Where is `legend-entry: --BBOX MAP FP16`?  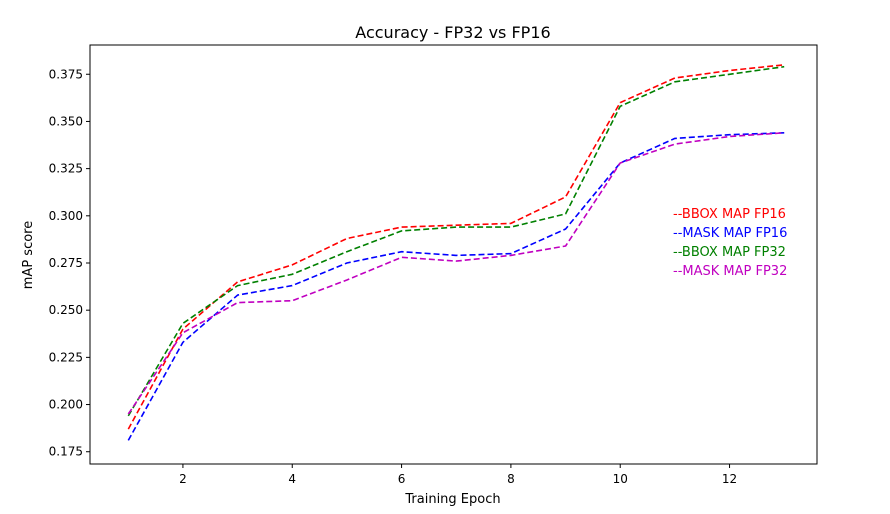 legend-entry: --BBOX MAP FP16 is located at coordinates (729, 214).